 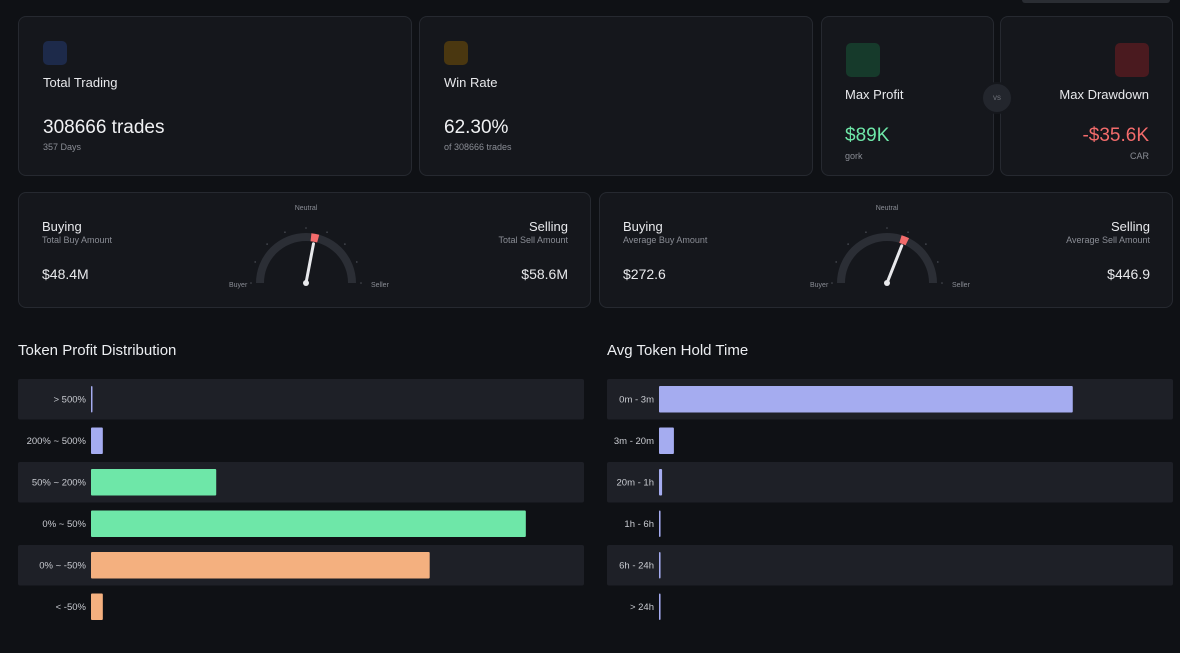 I want to click on chart-title: Avg Token Hold Time, so click(x=677, y=350).